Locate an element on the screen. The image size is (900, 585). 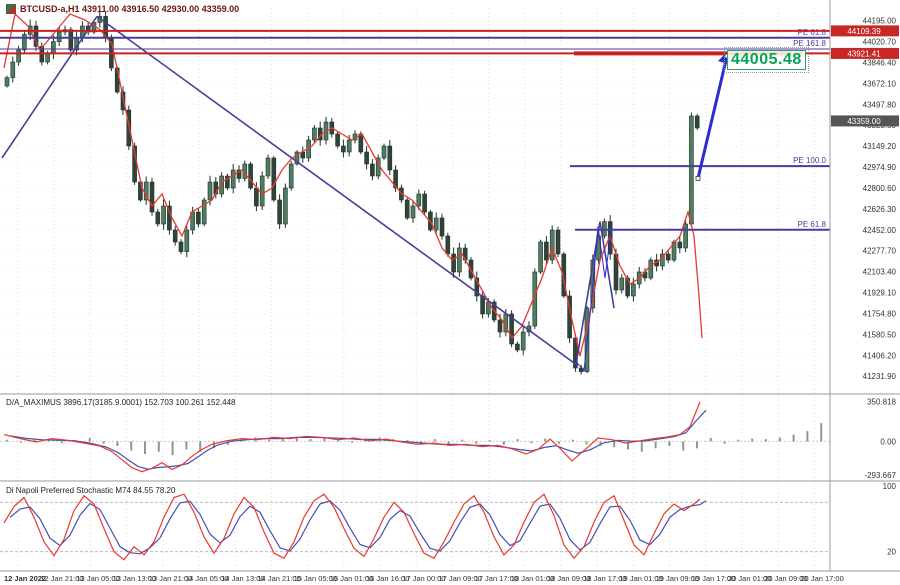
time-axis is located at coordinates (450, 578).